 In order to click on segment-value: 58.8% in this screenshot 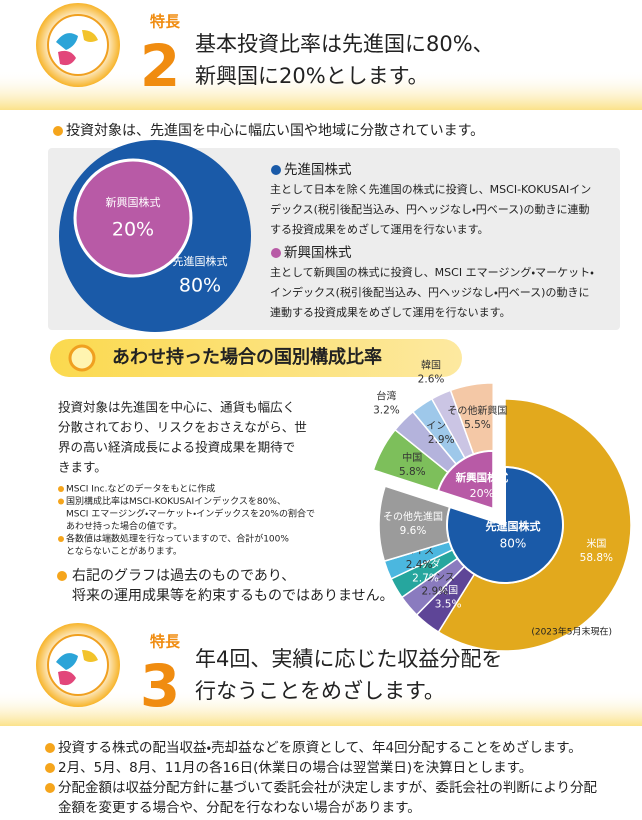, I will do `click(596, 558)`.